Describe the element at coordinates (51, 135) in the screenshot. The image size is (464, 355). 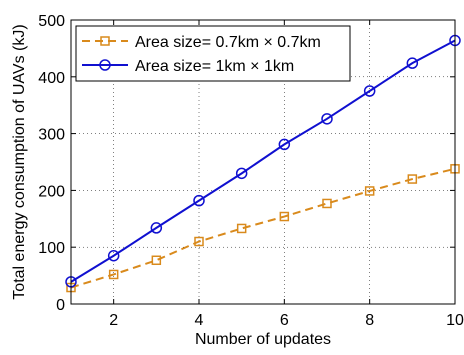
I see `y-tick-label: 300` at that location.